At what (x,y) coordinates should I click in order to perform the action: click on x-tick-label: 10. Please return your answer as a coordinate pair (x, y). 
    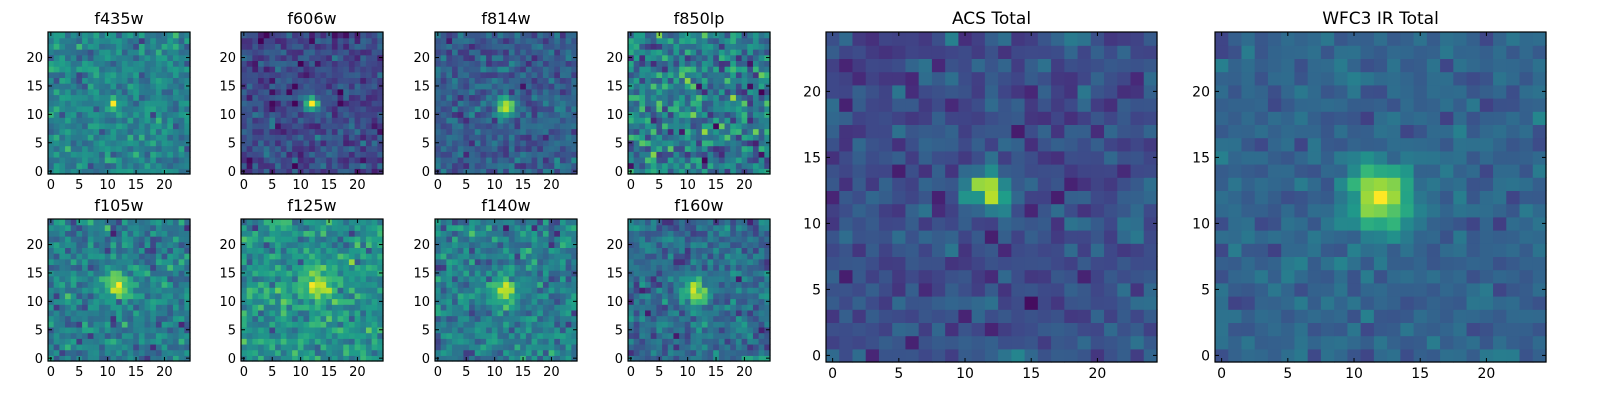
    Looking at the image, I should click on (300, 185).